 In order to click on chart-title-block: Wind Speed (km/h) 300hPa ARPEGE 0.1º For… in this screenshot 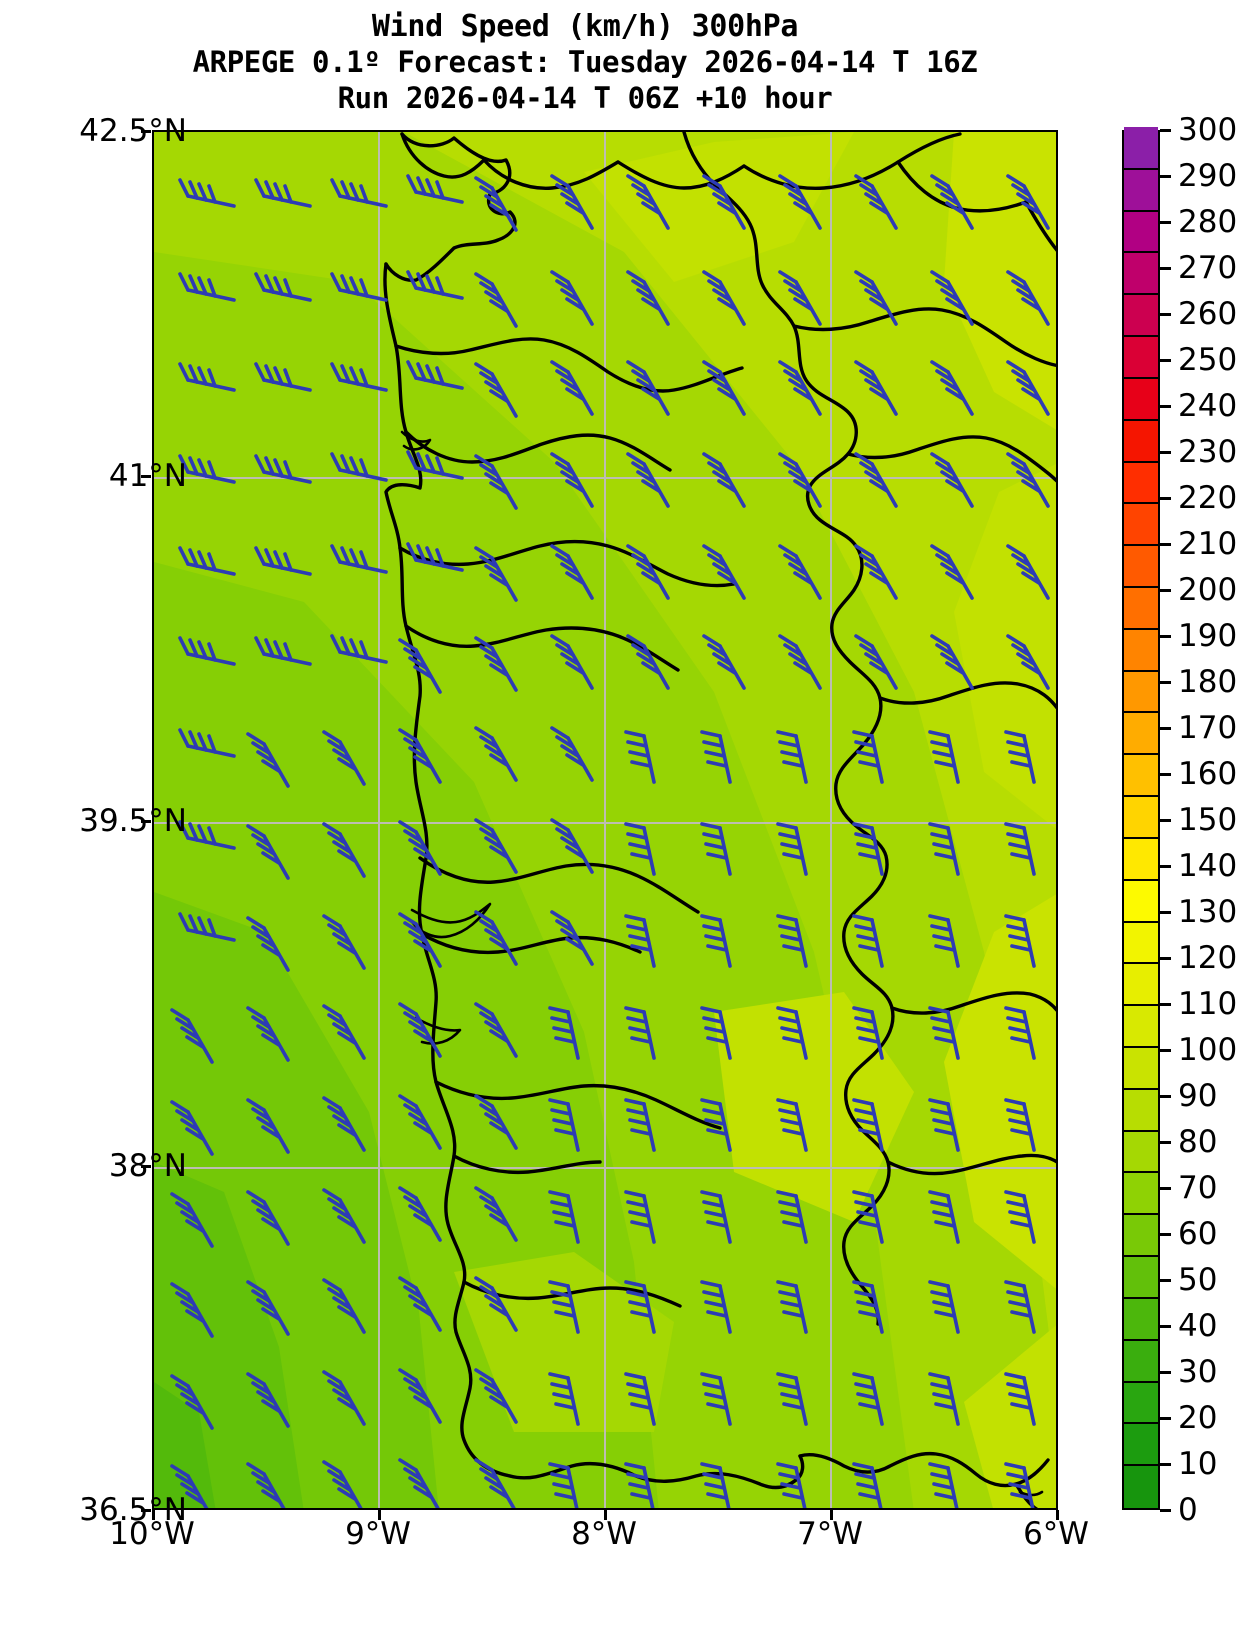, I will do `click(585, 62)`.